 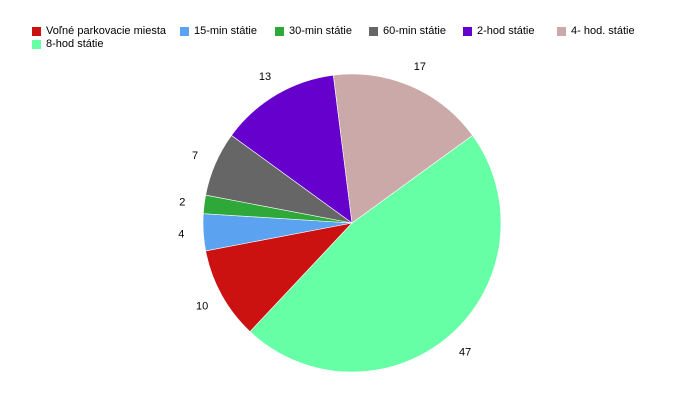 I want to click on legend-label: Voľné parkovacie miesta, so click(x=106, y=31).